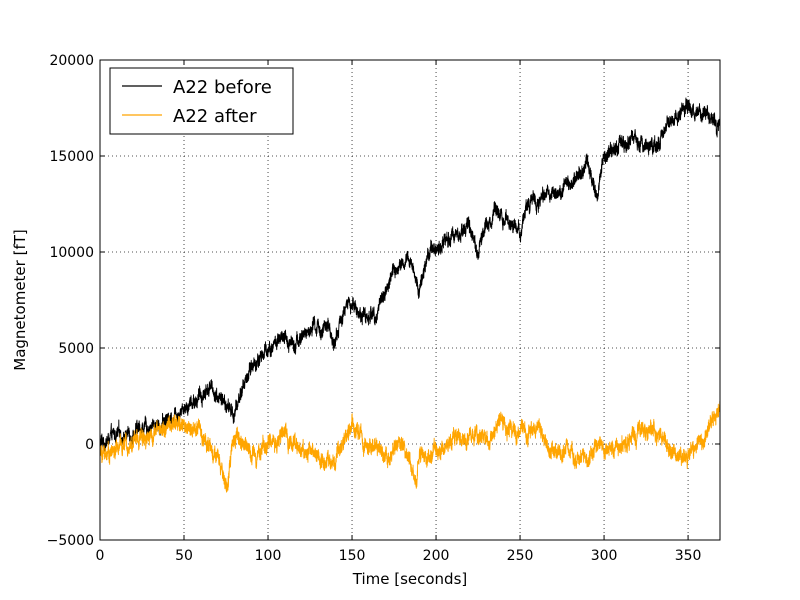 The width and height of the screenshot is (800, 600). Describe the element at coordinates (100, 556) in the screenshot. I see `x-tick-label: 0` at that location.